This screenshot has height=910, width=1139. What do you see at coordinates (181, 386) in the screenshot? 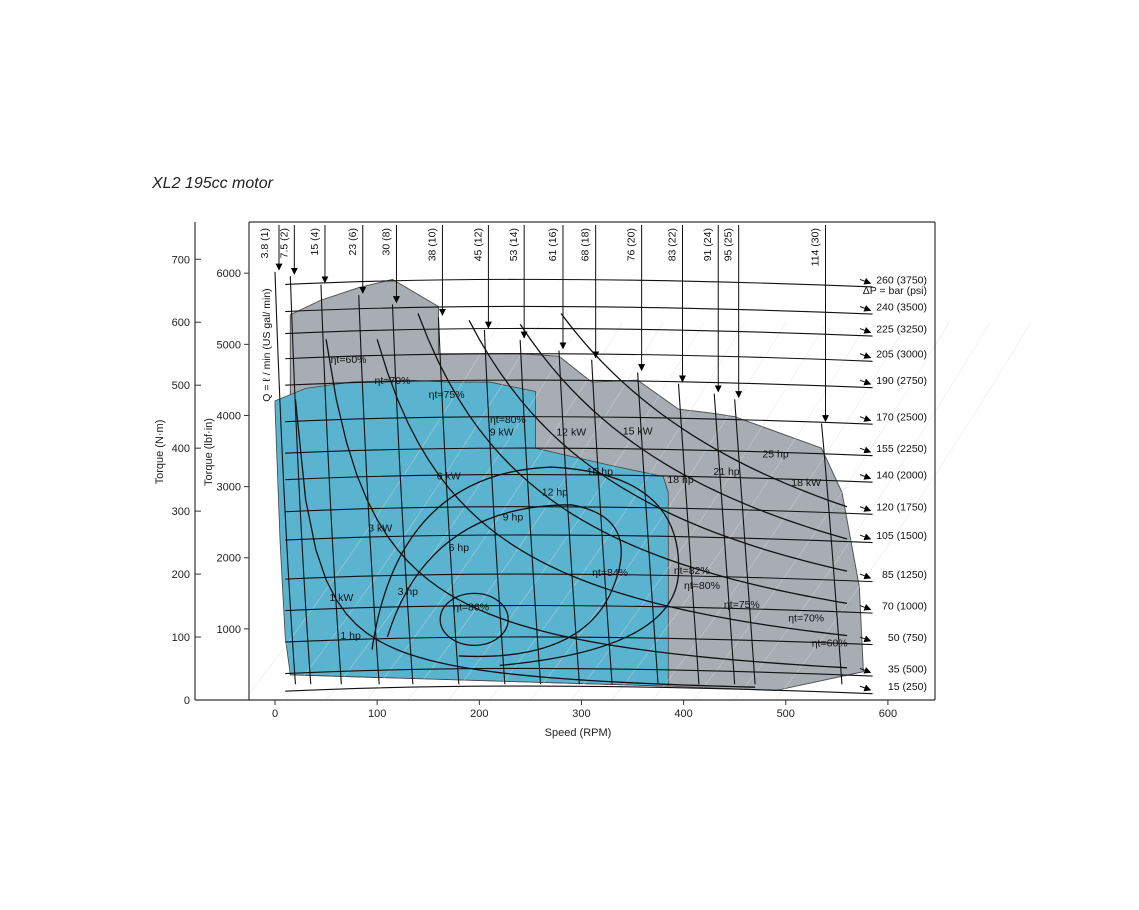
I see `y-tick-label-nm: 500` at bounding box center [181, 386].